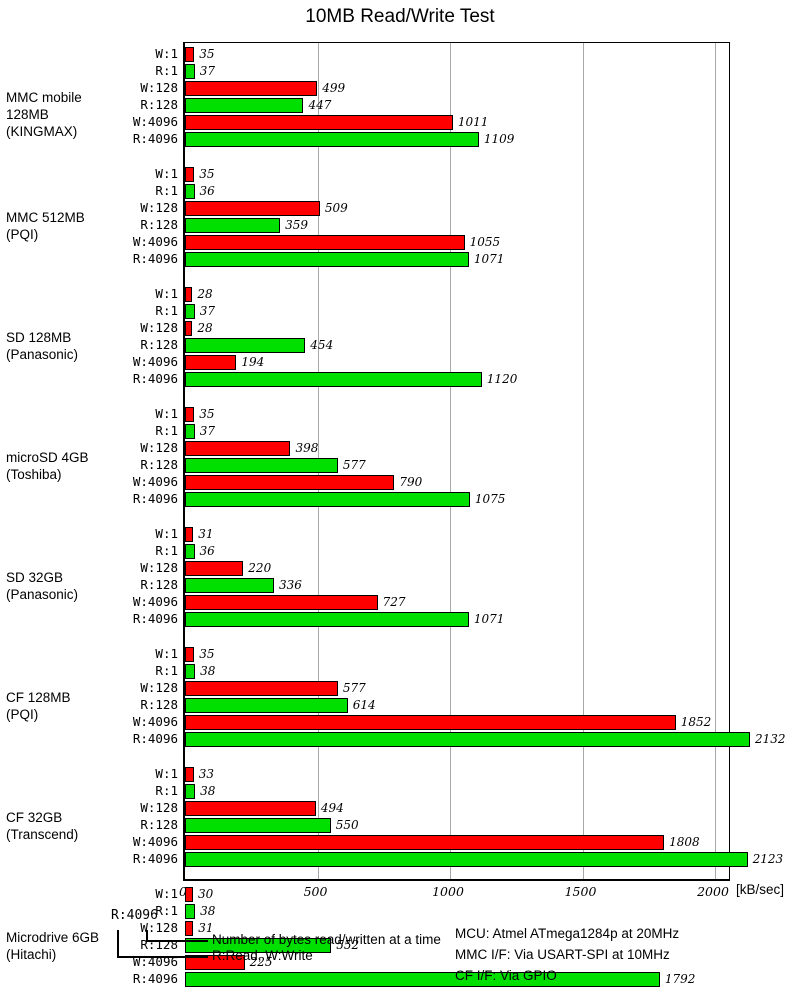  Describe the element at coordinates (457, 962) in the screenshot. I see `bar-row: 225` at that location.